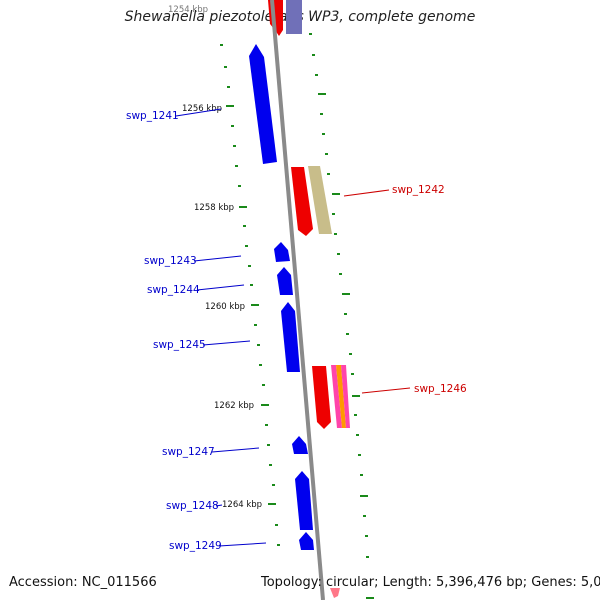 The width and height of the screenshot is (600, 600). I want to click on label-swp_1244: swp_1244, so click(173, 290).